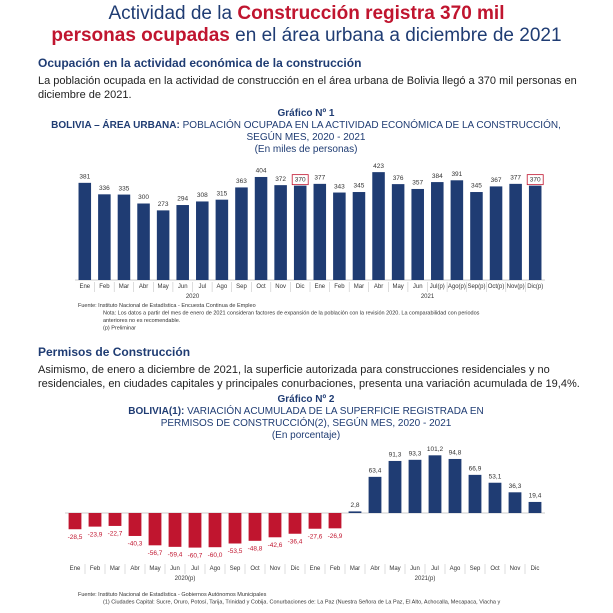  I want to click on value-label: 363, so click(241, 181).